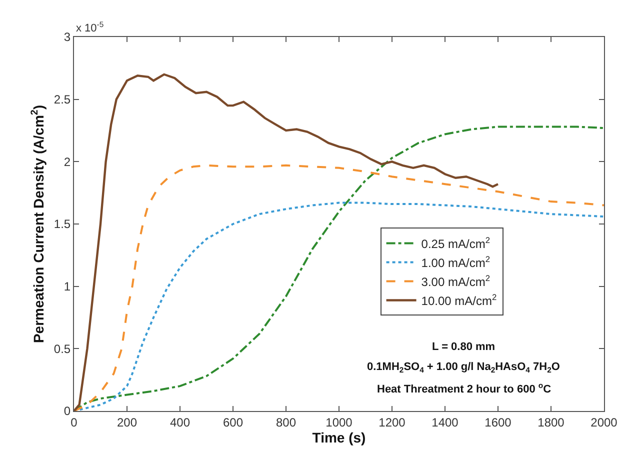 The image size is (630, 455). Describe the element at coordinates (455, 280) in the screenshot. I see `legend-label: 3.00 mA/cm$^{2}$` at that location.